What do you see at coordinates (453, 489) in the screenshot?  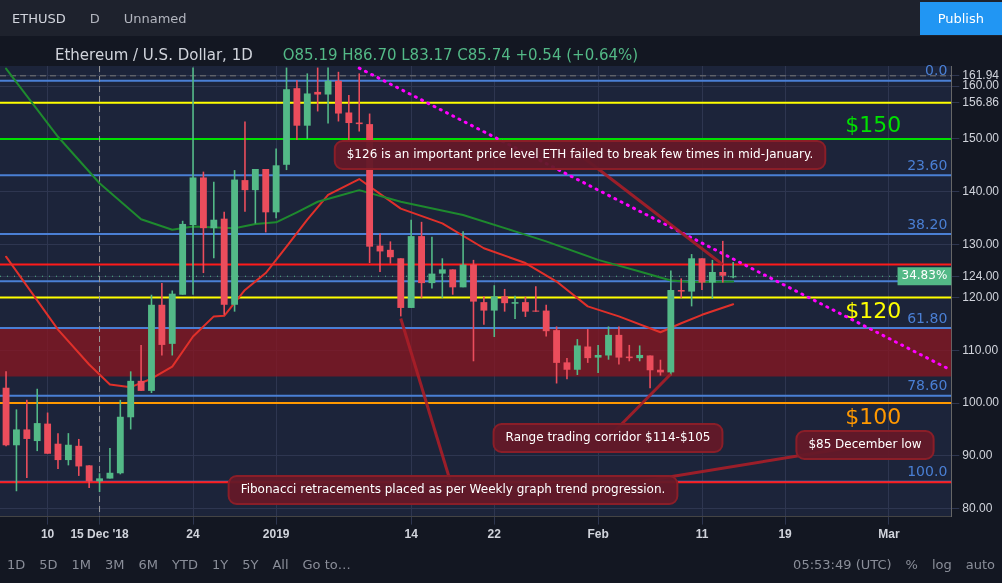 I see `annotation: Fibonacci retracements placed as per Weekly graph trend progression.` at bounding box center [453, 489].